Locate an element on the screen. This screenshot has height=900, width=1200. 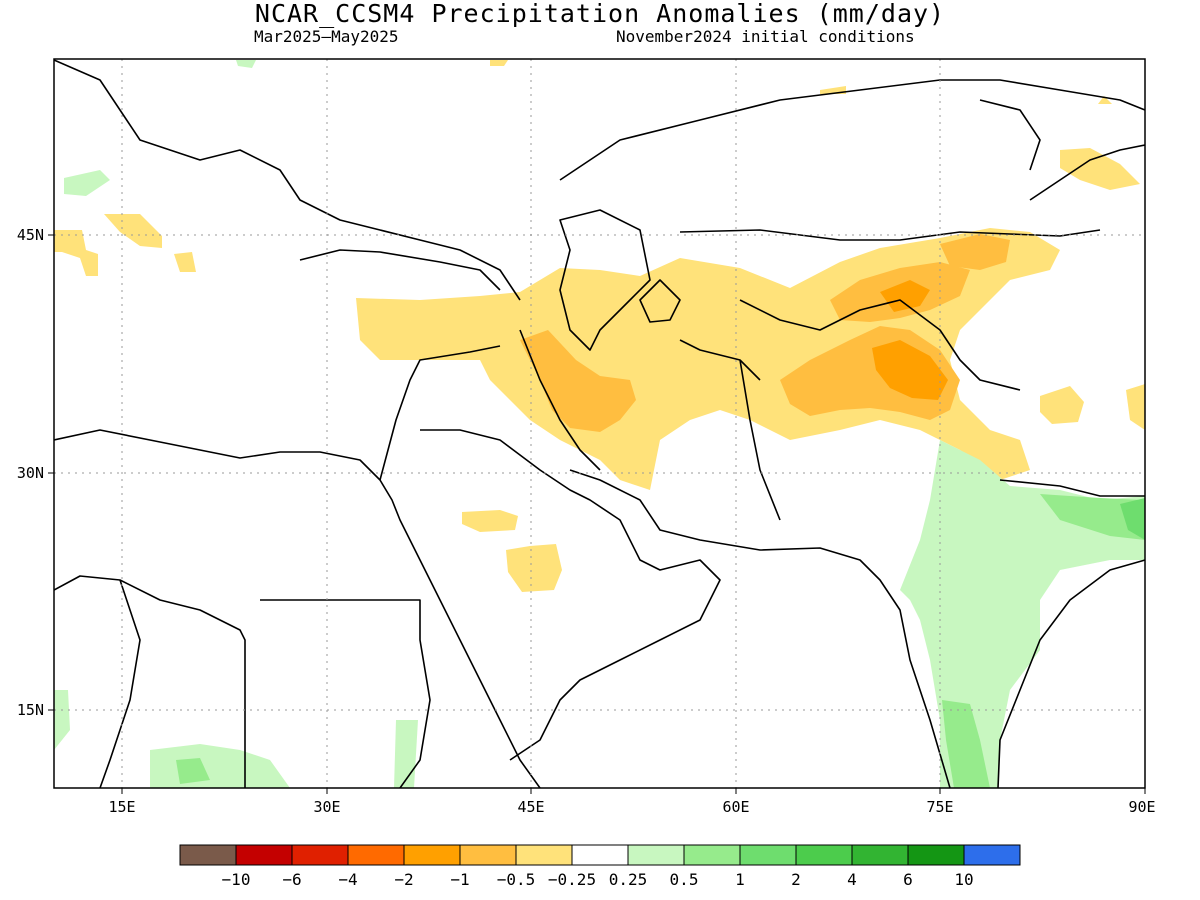
colorbar-label: −0.5 is located at coordinates (516, 879).